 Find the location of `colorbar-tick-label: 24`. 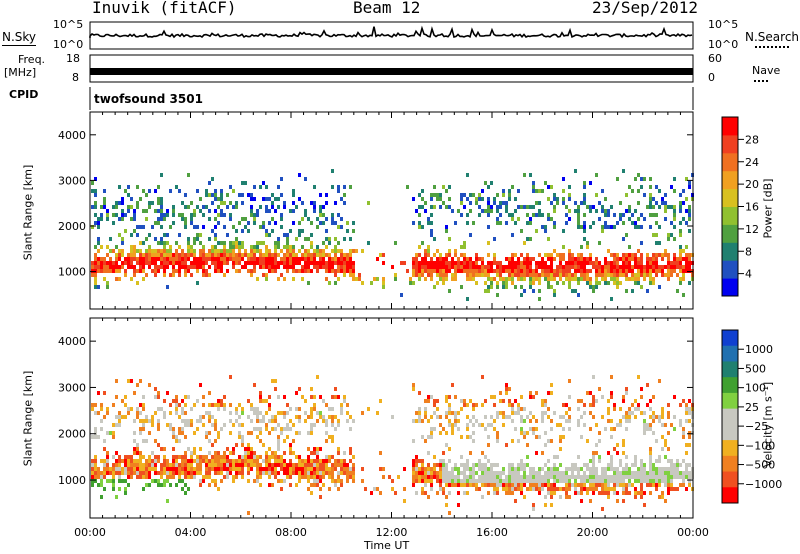

colorbar-tick-label: 24 is located at coordinates (752, 162).